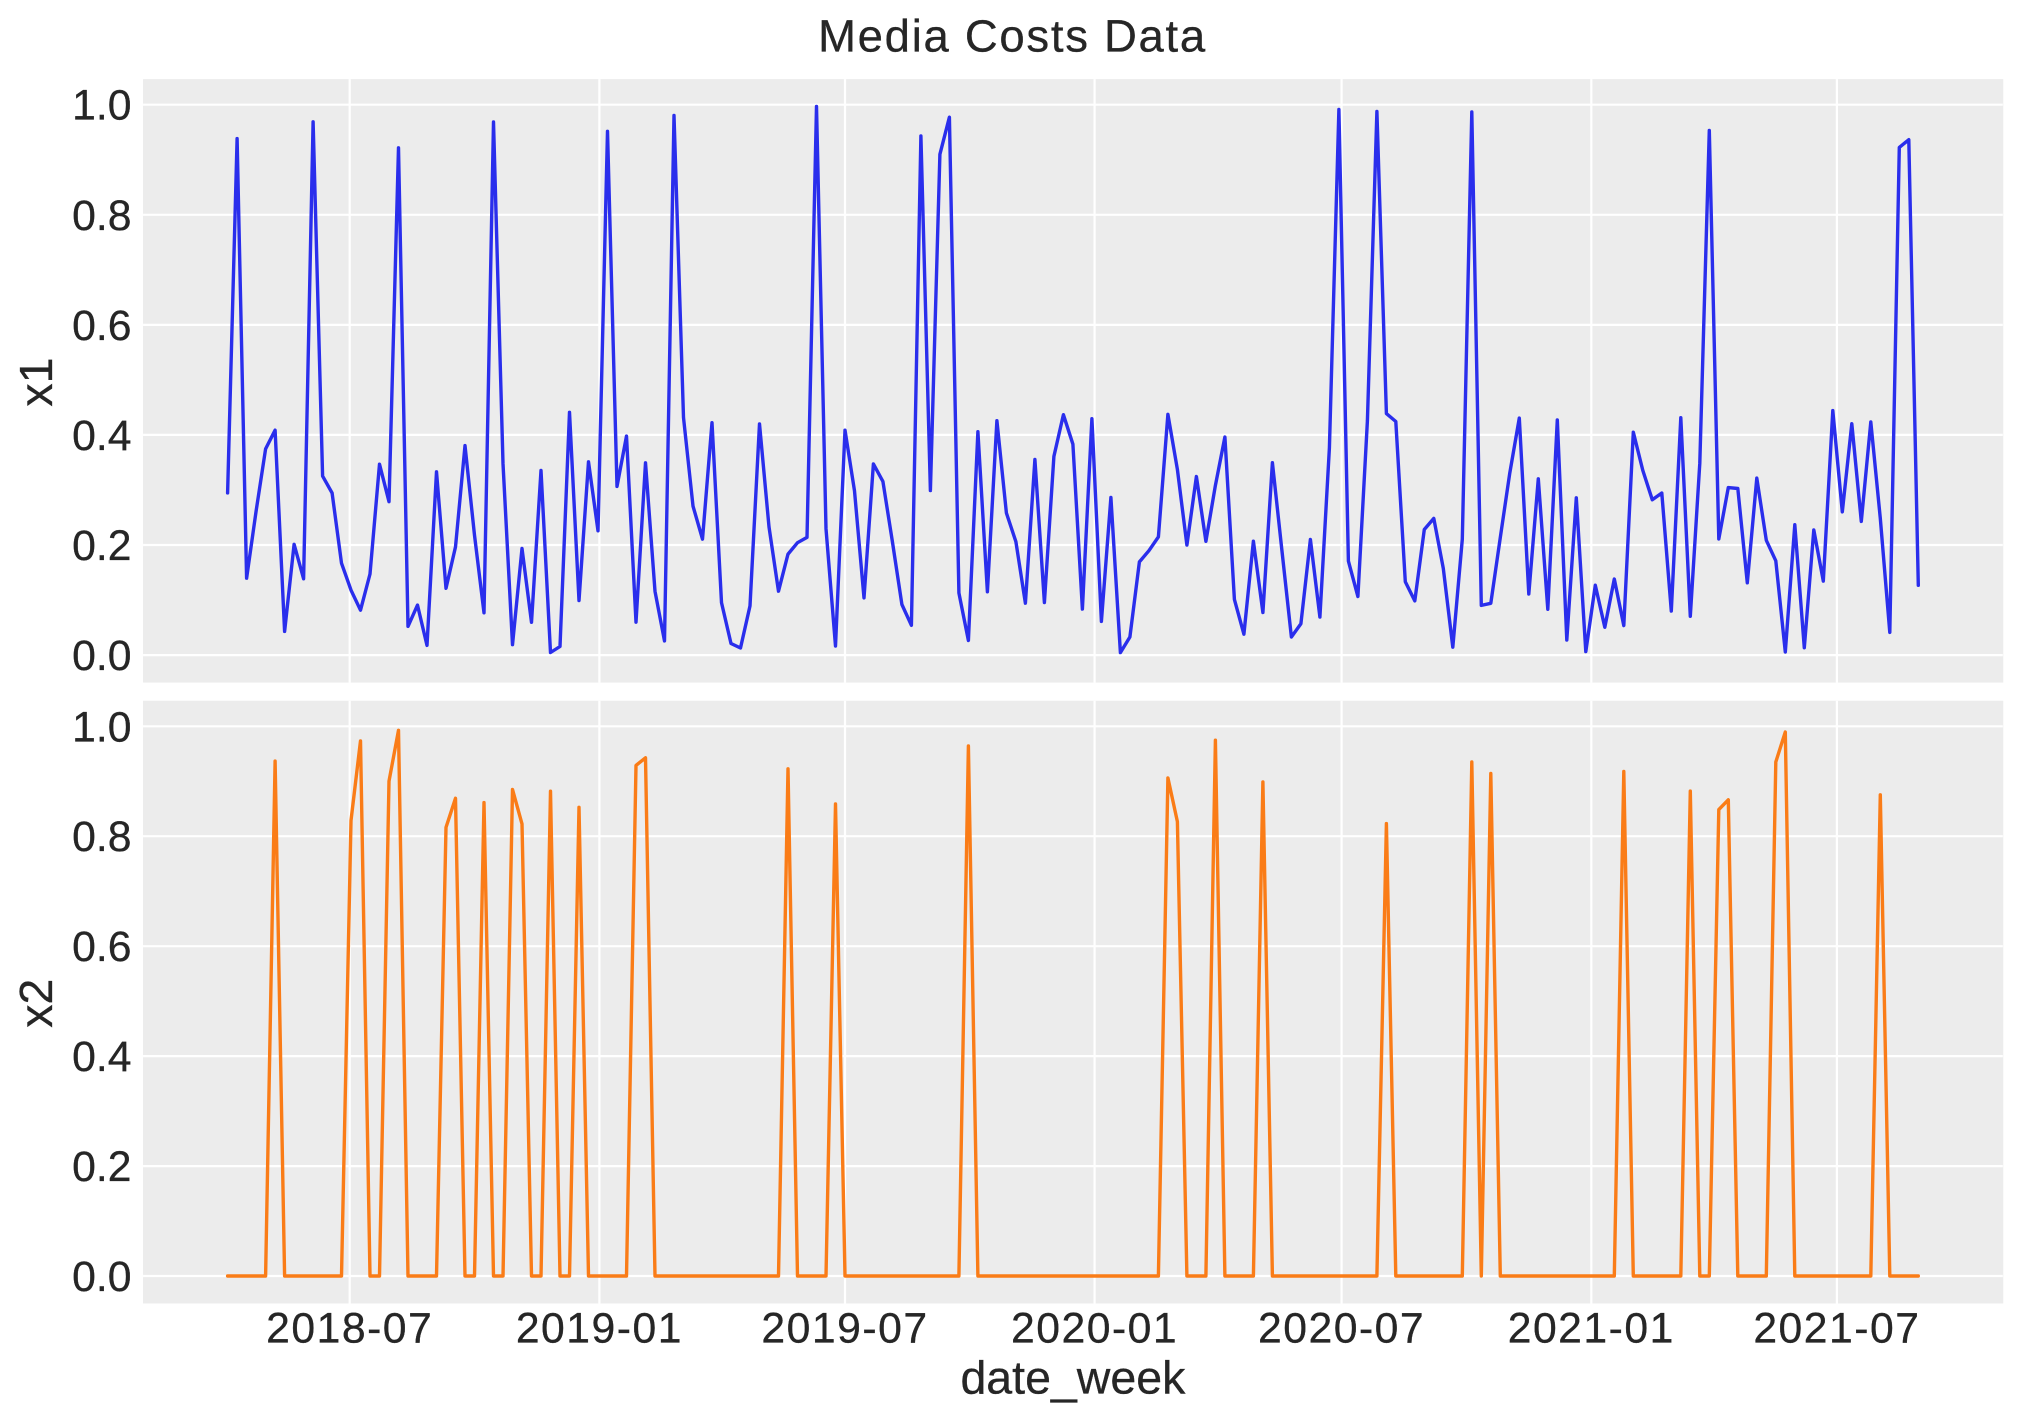 Image resolution: width=2023 pixels, height=1423 pixels. What do you see at coordinates (599, 1329) in the screenshot?
I see `svg-text: 2019-01` at bounding box center [599, 1329].